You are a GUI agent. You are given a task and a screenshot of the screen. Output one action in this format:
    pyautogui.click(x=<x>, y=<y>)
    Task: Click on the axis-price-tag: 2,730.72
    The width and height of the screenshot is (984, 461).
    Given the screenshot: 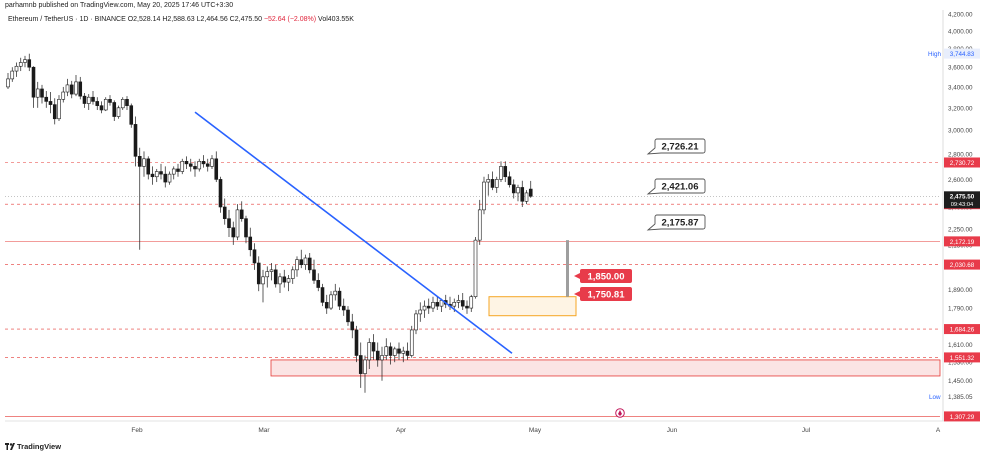 What is the action you would take?
    pyautogui.click(x=962, y=162)
    